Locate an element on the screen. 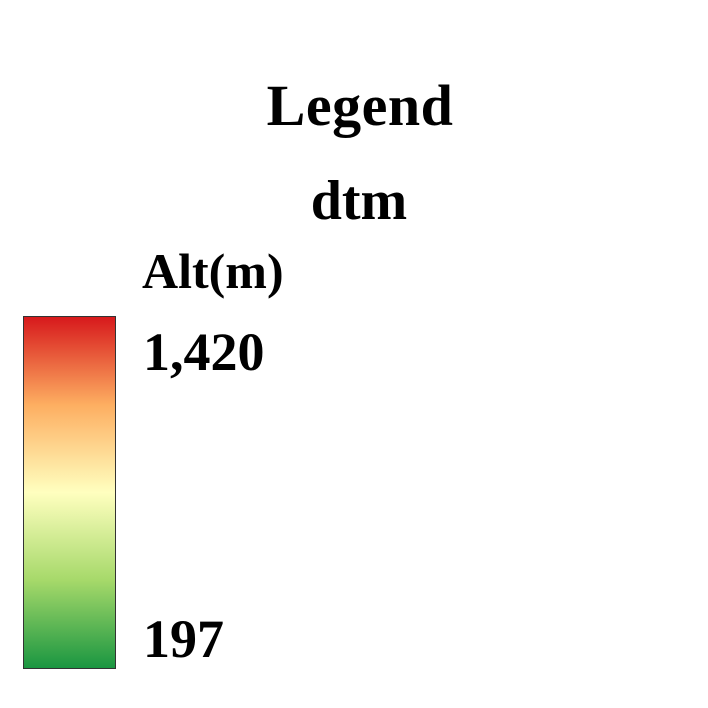 Image resolution: width=708 pixels, height=708 pixels. ramp-high-label: 1,420 is located at coordinates (204, 352).